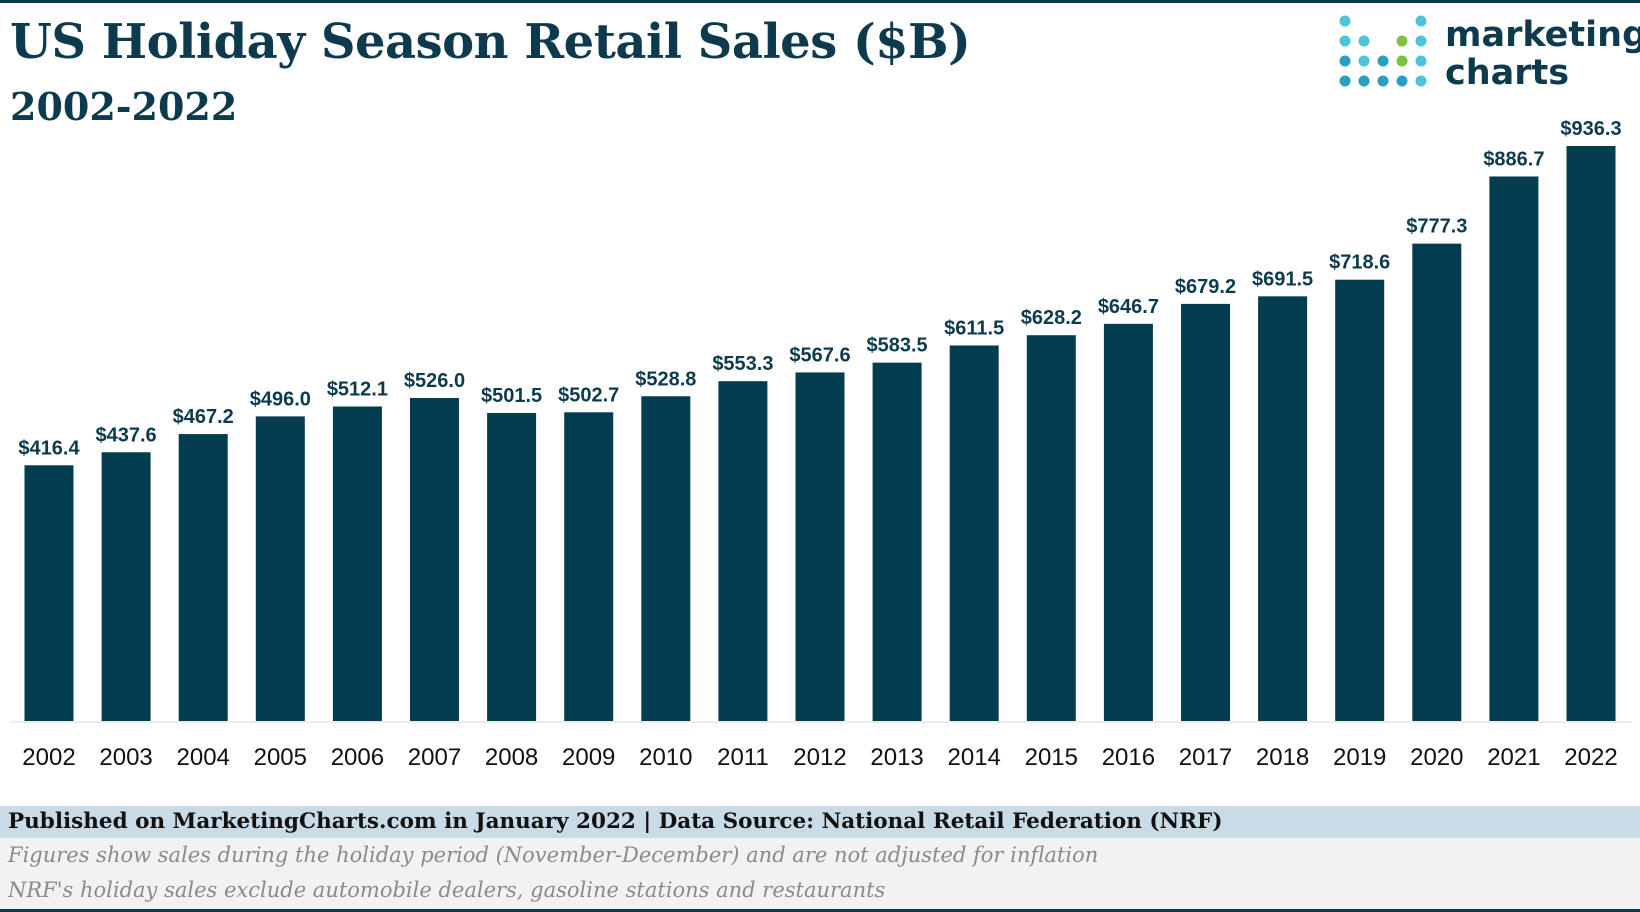  I want to click on value-label-2012: $567.6, so click(819, 355).